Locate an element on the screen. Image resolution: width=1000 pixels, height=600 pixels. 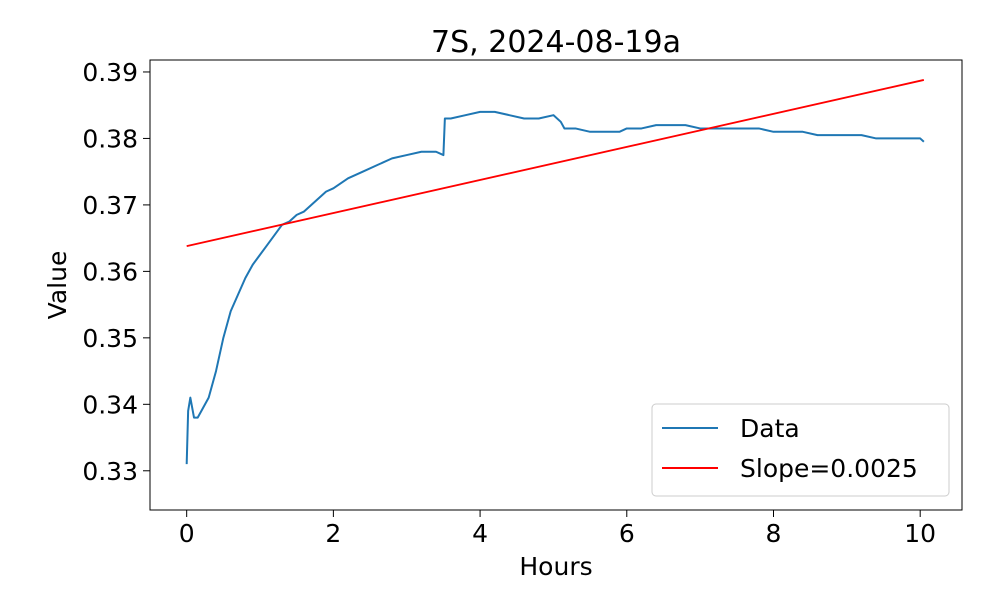
y-tick-label: 0.34 is located at coordinates (110, 404).